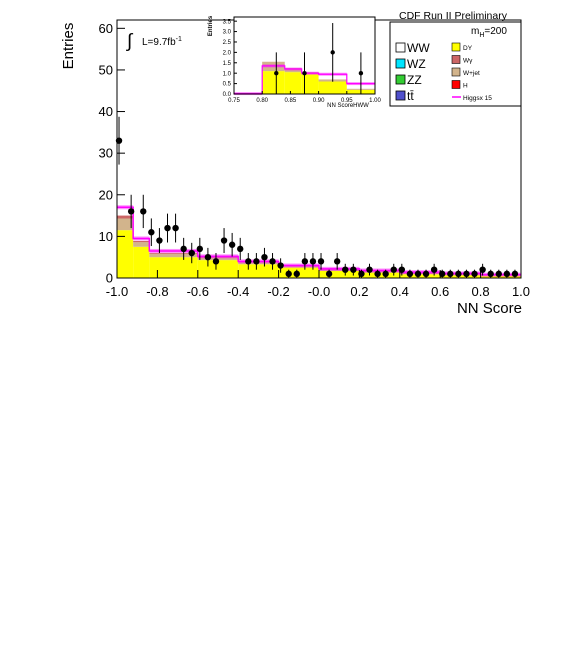  What do you see at coordinates (348, 106) in the screenshot?
I see `inset-x-axis-title: NN ScoreHWW` at bounding box center [348, 106].